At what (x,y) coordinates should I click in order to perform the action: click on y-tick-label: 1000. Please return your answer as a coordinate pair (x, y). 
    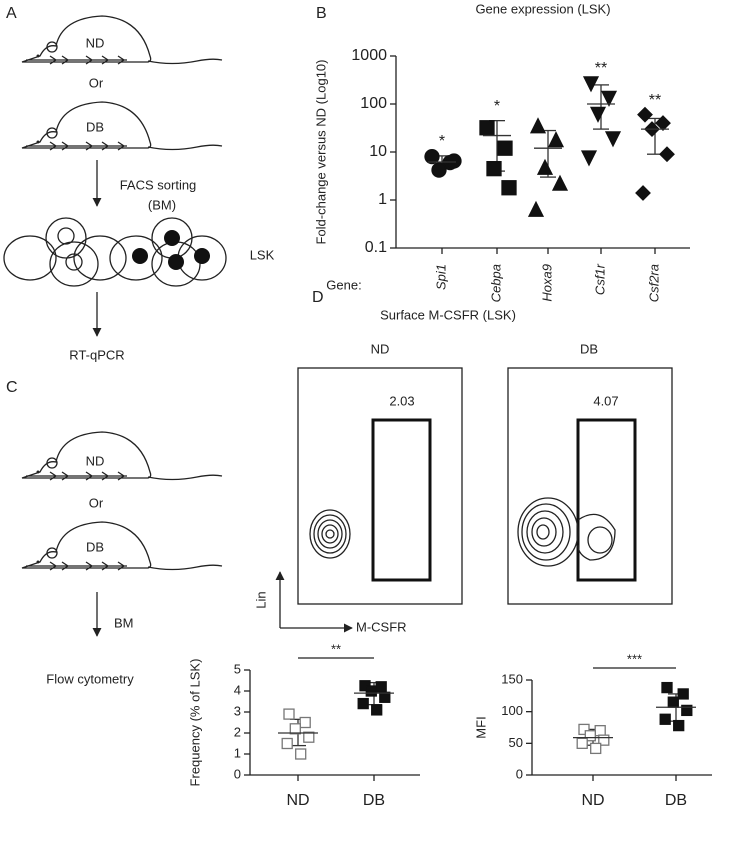
    Looking at the image, I should click on (369, 55).